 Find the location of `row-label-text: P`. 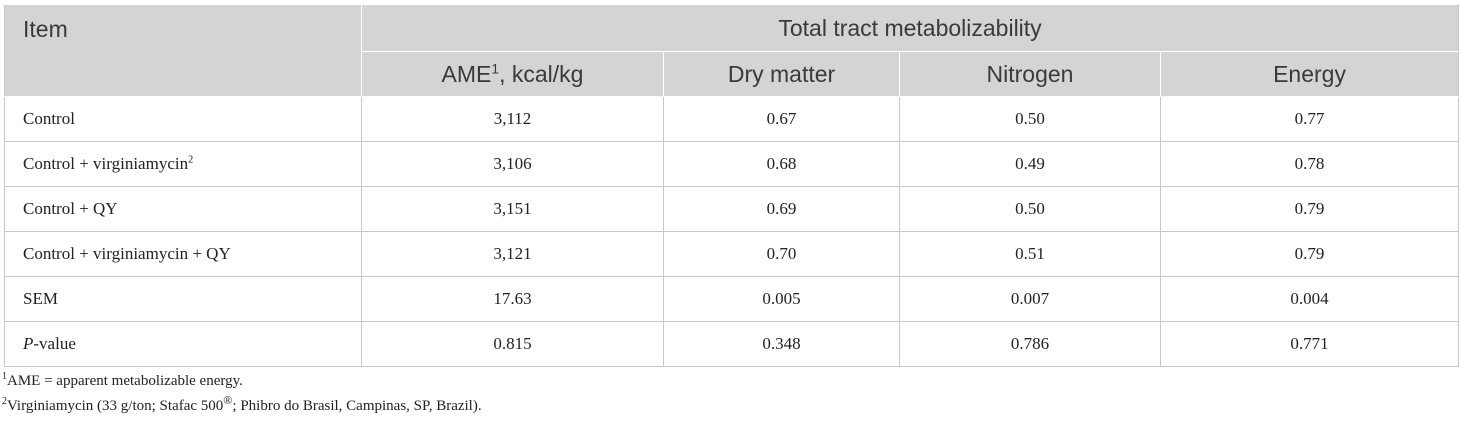

row-label-text: P is located at coordinates (28, 343).